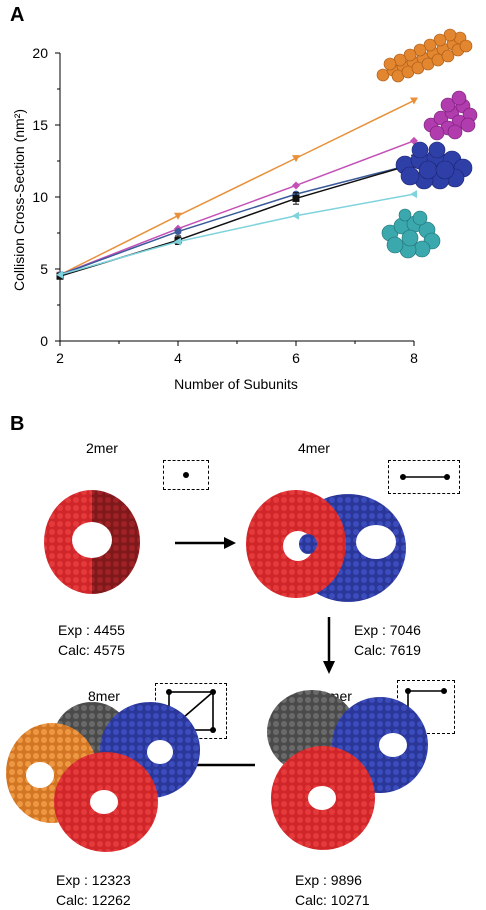  Describe the element at coordinates (326, 546) in the screenshot. I see `tetramer-complex` at that location.